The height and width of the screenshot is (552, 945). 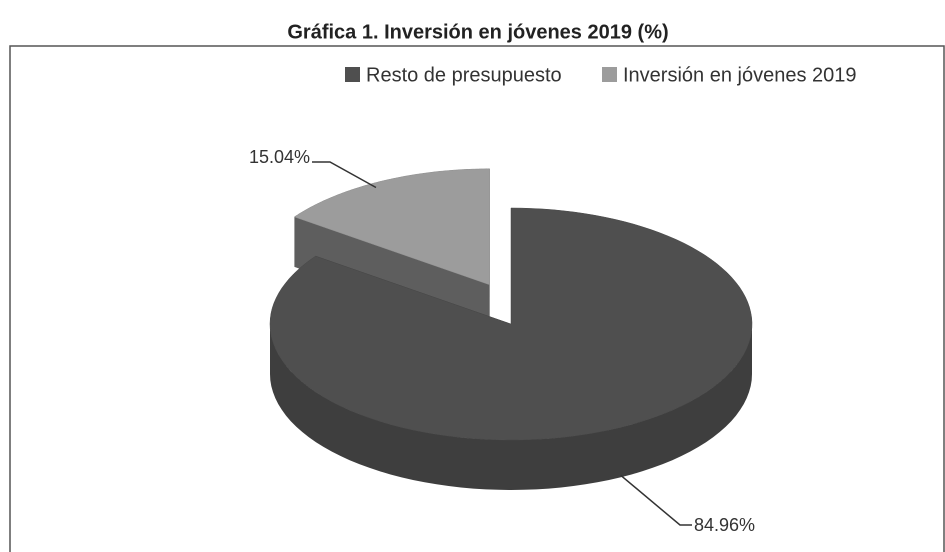 What do you see at coordinates (464, 75) in the screenshot?
I see `legend-label: Resto de presupuesto` at bounding box center [464, 75].